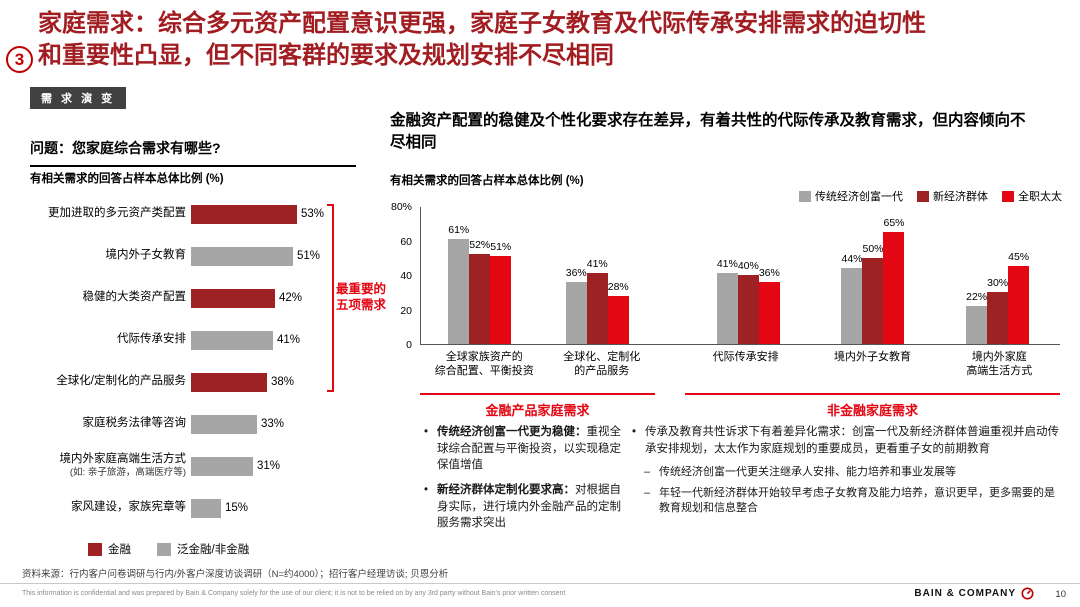 This screenshot has width=1080, height=607. What do you see at coordinates (269, 466) in the screenshot?
I see `hbar-value: 31%` at bounding box center [269, 466].